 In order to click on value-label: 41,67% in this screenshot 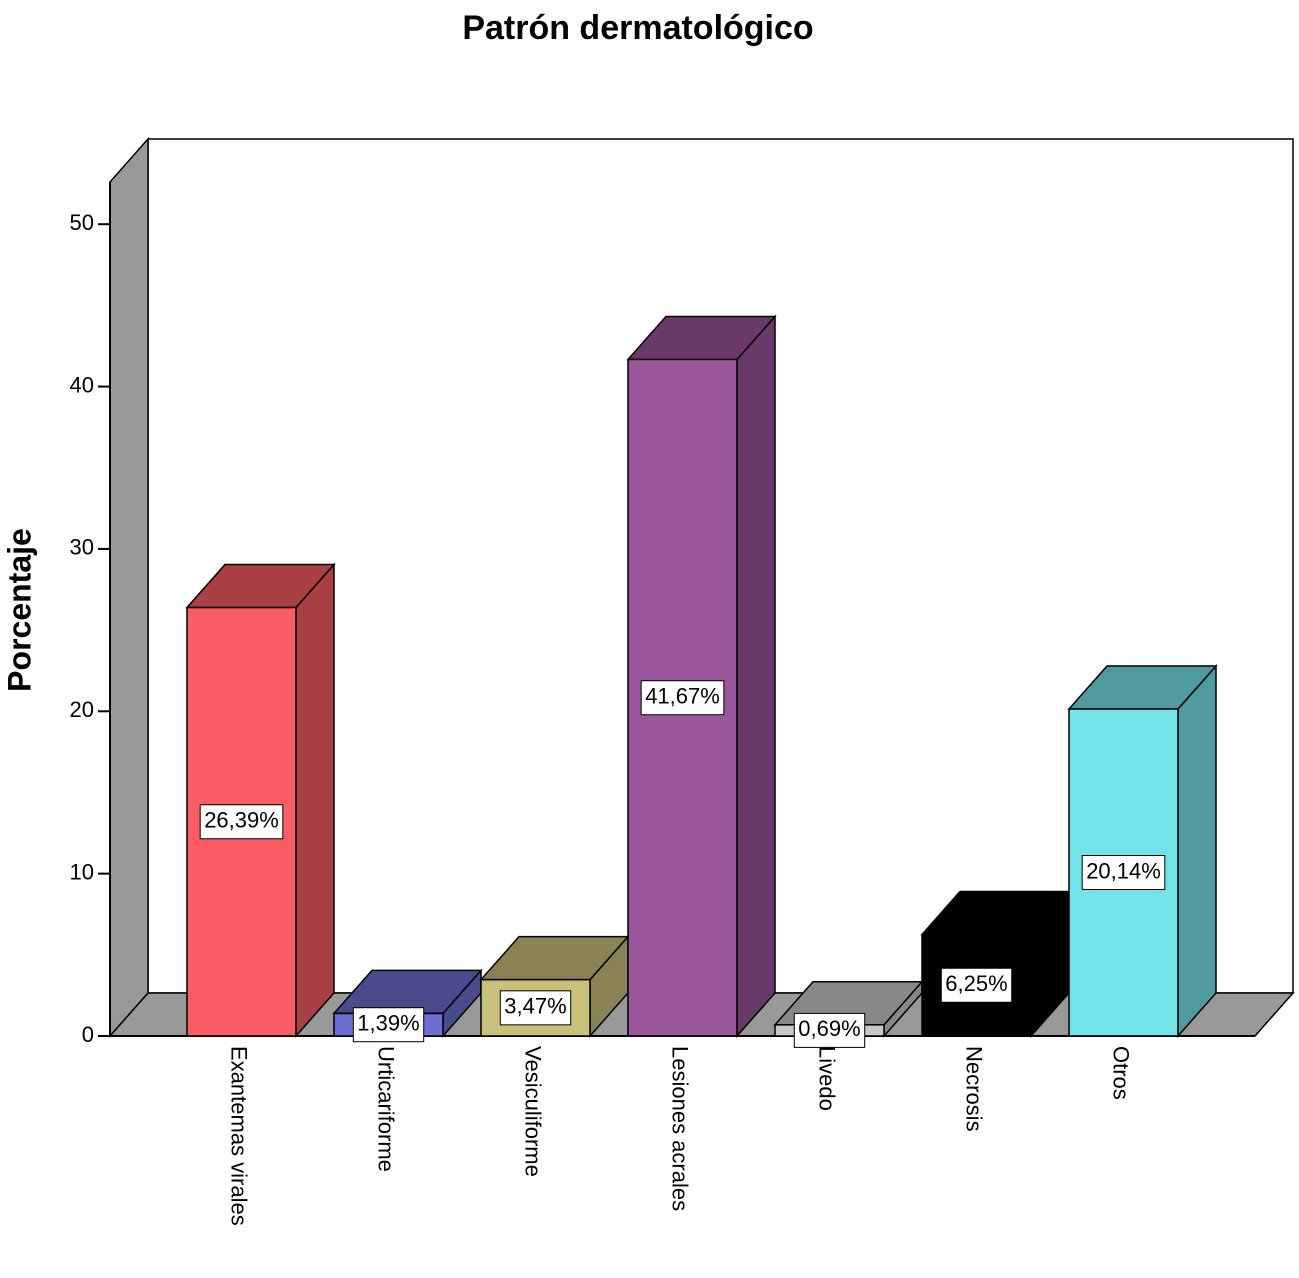, I will do `click(682, 696)`.